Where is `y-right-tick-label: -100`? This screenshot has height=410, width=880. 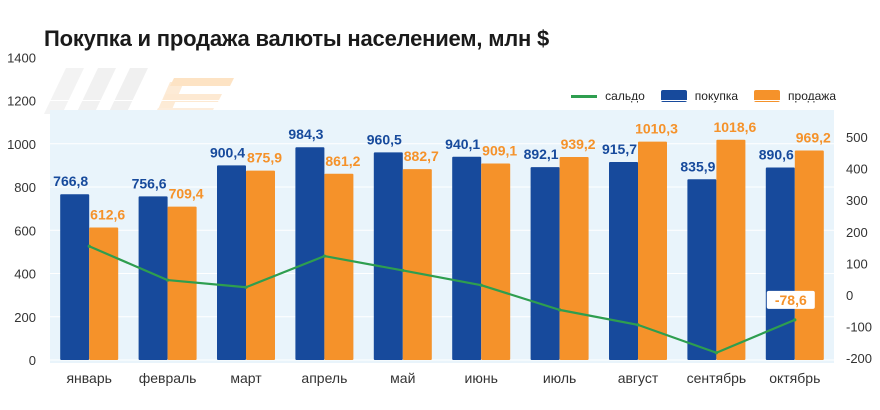 y-right-tick-label: -100 is located at coordinates (859, 327).